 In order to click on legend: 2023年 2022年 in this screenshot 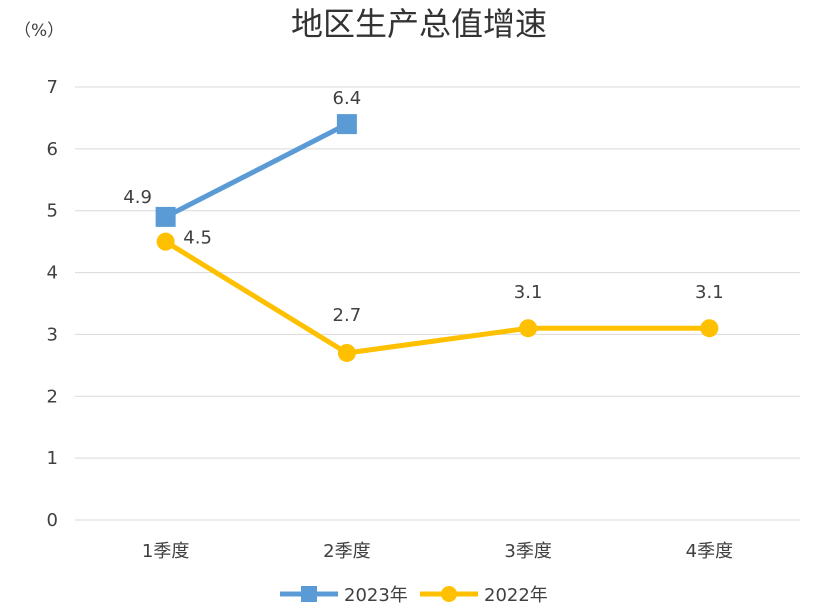, I will do `click(414, 595)`.